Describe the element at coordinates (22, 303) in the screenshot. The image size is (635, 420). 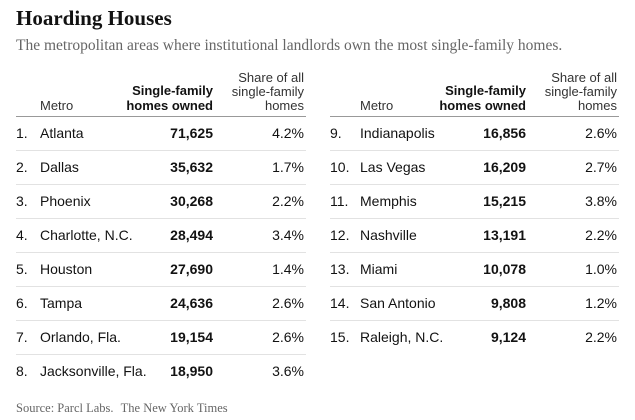
I see `row-rank: 6.` at that location.